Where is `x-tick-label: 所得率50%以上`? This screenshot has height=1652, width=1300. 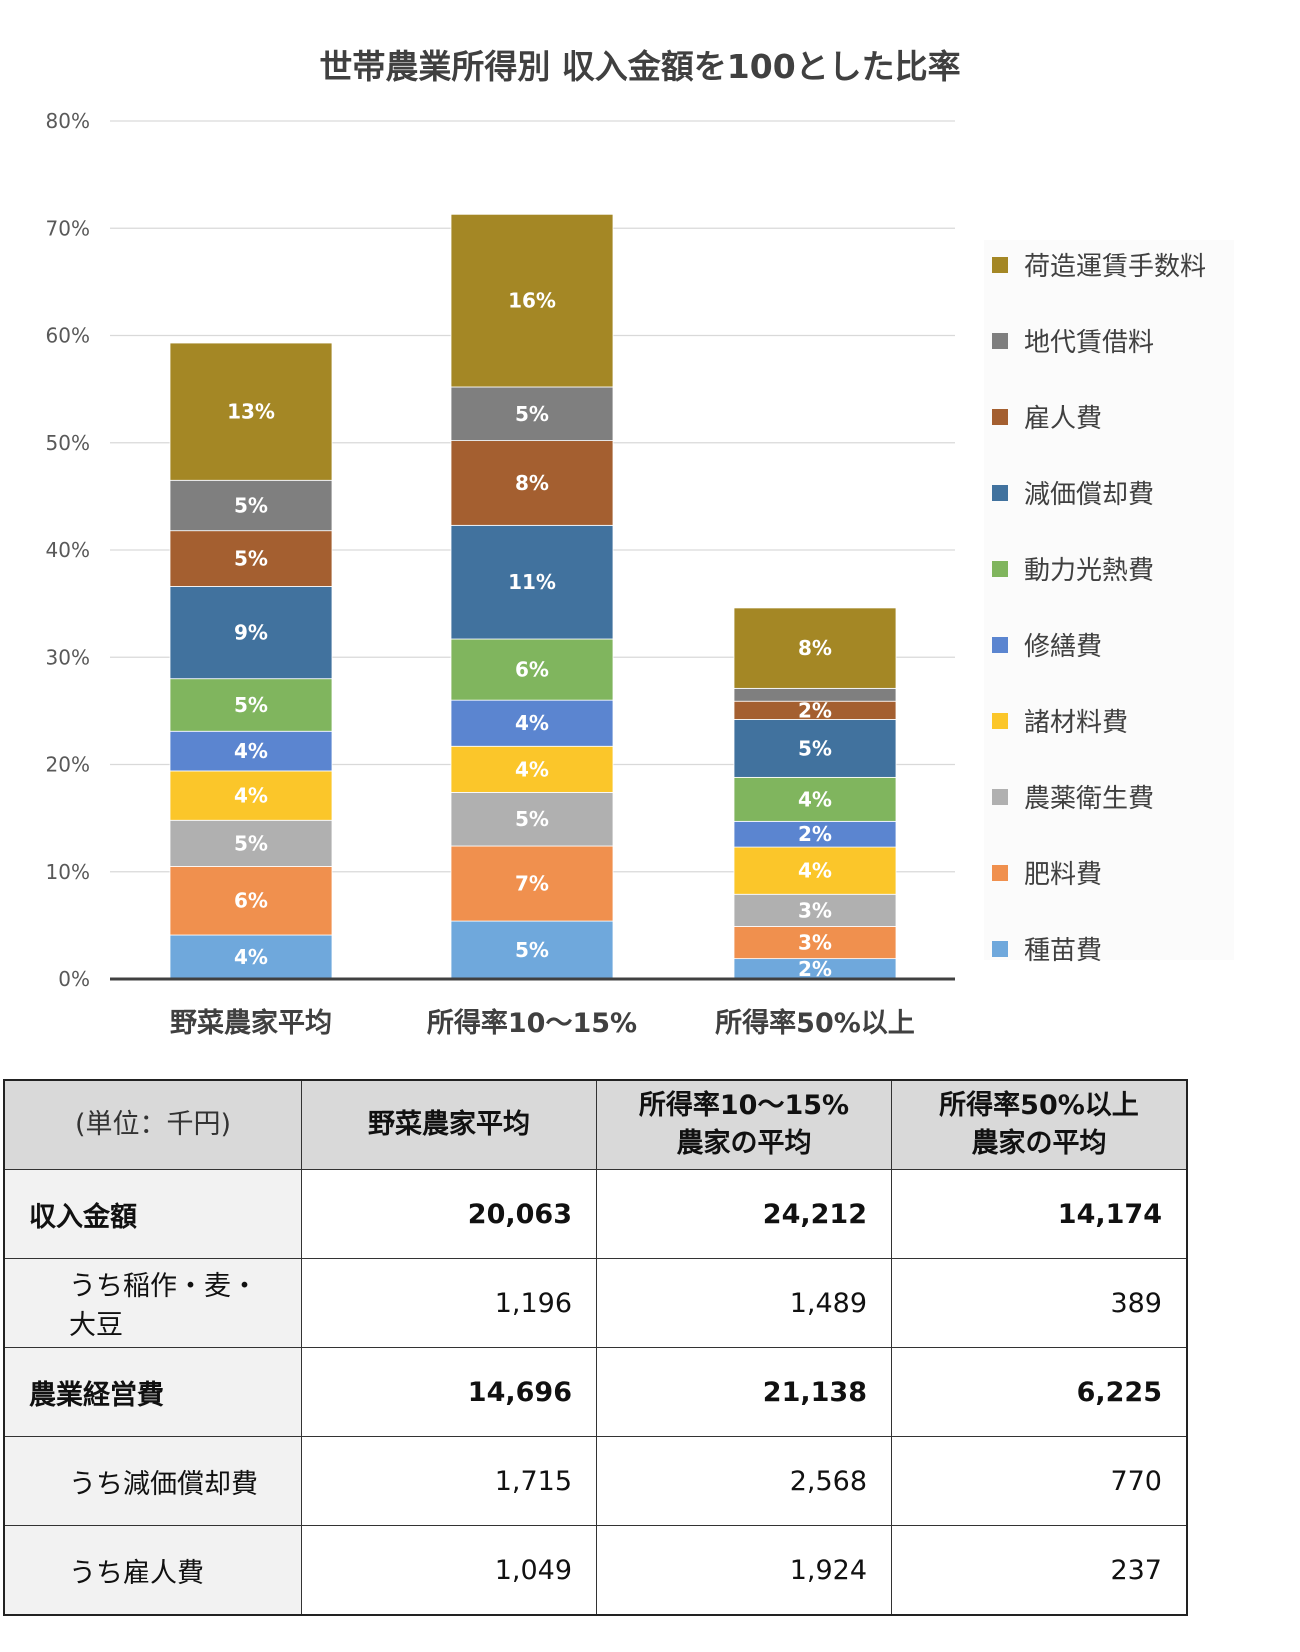 x-tick-label: 所得率50%以上 is located at coordinates (815, 1023).